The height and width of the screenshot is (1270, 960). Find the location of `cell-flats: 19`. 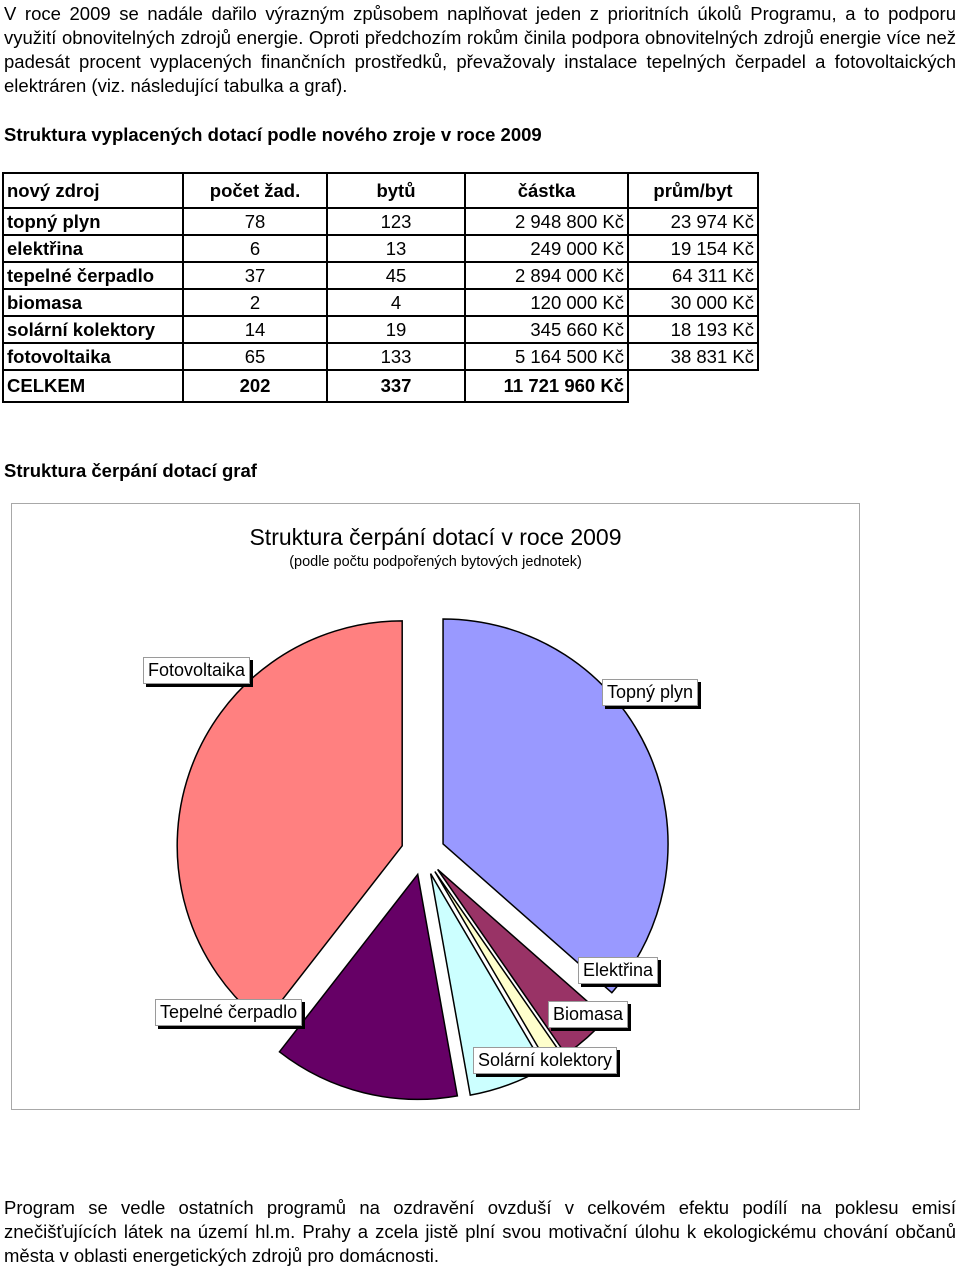

cell-flats: 19 is located at coordinates (396, 329).